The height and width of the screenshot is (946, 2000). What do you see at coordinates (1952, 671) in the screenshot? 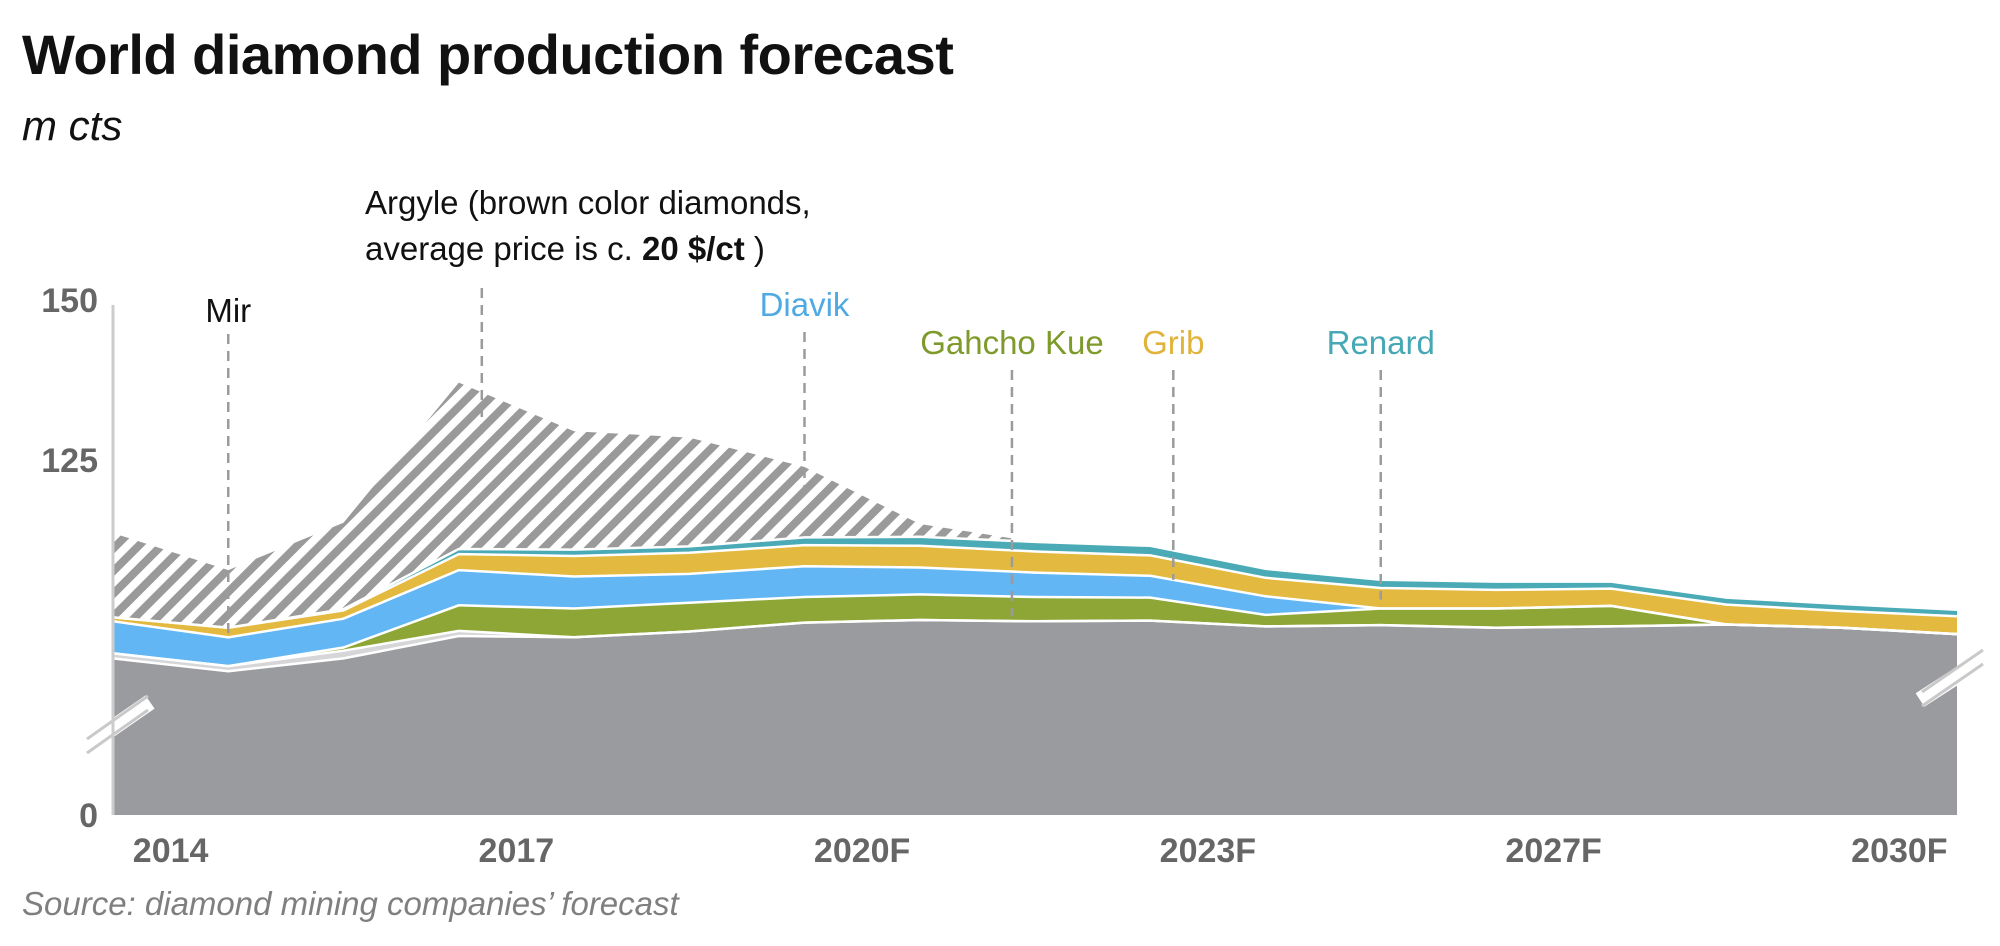
I see `axis-break-mark-right-a` at bounding box center [1952, 671].